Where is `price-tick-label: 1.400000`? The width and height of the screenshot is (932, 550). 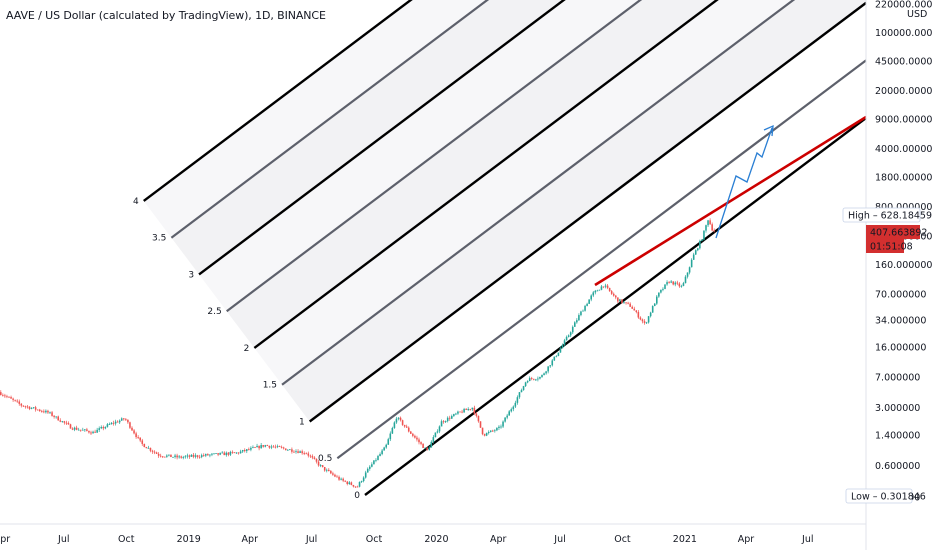 price-tick-label: 1.400000 is located at coordinates (897, 435).